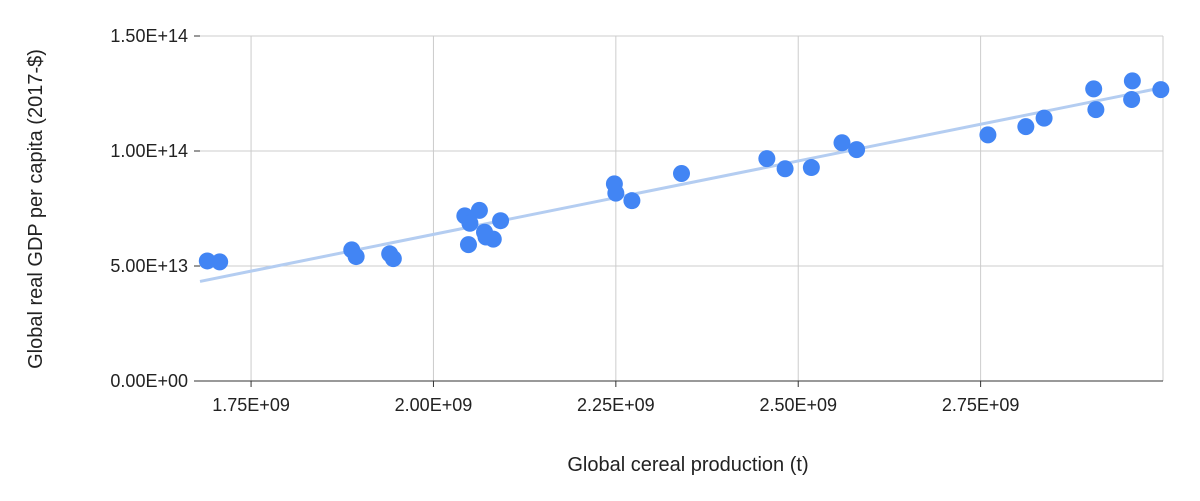 The height and width of the screenshot is (501, 1200). Describe the element at coordinates (149, 36) in the screenshot. I see `y-tick-label: 1.50E+14` at that location.